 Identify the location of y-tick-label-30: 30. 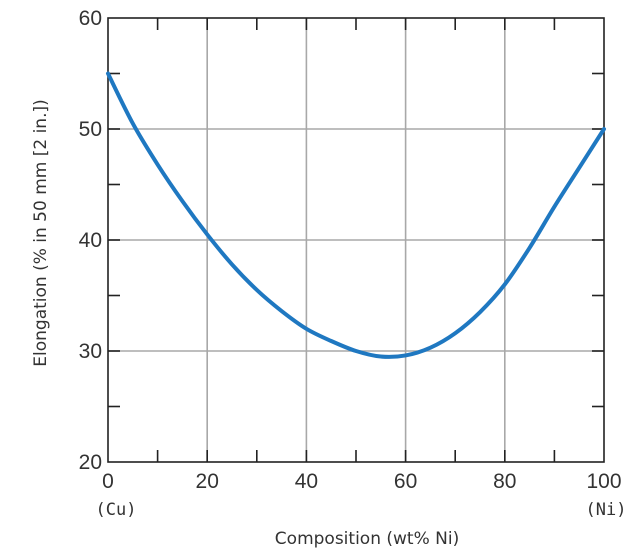
(90, 351).